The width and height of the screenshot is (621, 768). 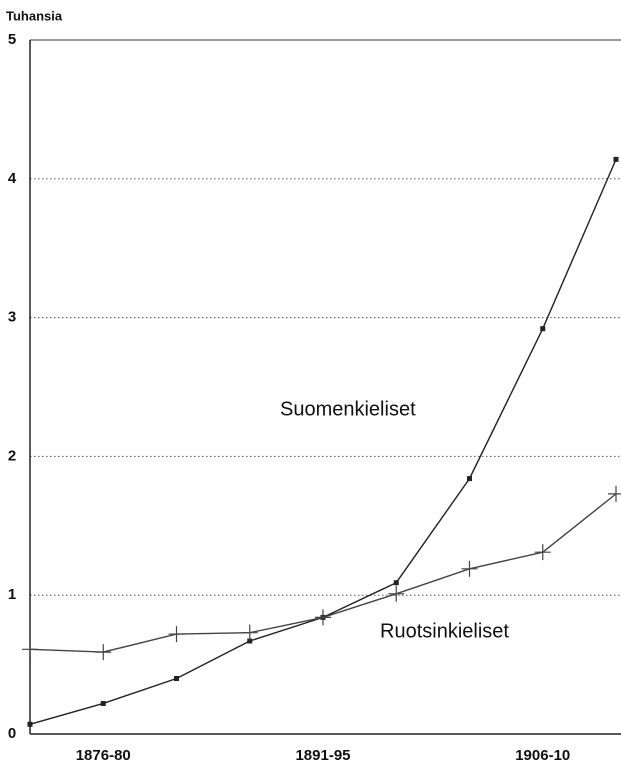 What do you see at coordinates (103, 755) in the screenshot?
I see `x-tick-label: 1876-80` at bounding box center [103, 755].